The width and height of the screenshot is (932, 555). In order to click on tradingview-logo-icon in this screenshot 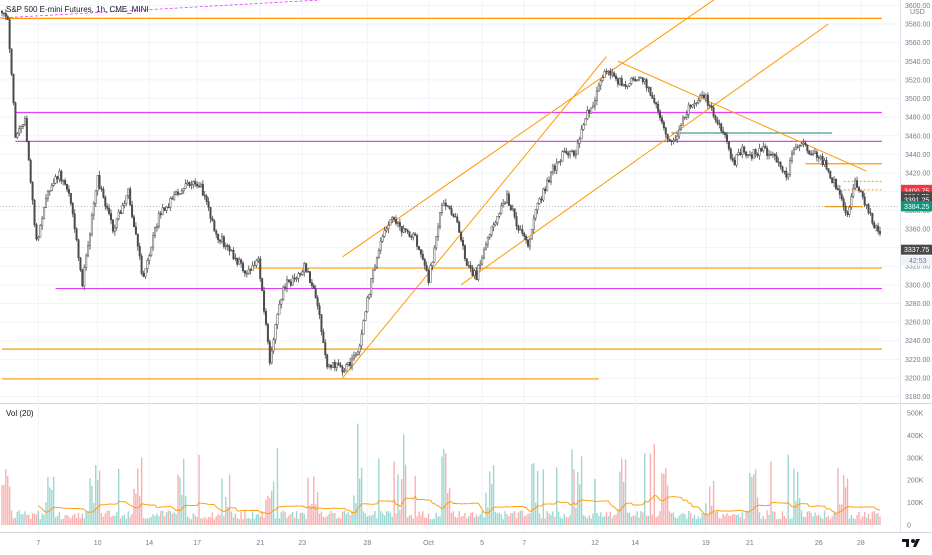, I will do `click(915, 543)`.